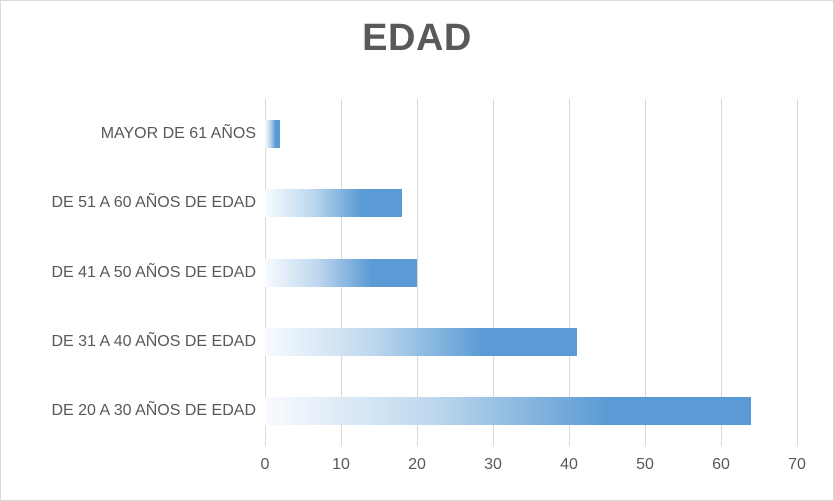  Describe the element at coordinates (797, 464) in the screenshot. I see `x-axis-tick-label: 70` at that location.